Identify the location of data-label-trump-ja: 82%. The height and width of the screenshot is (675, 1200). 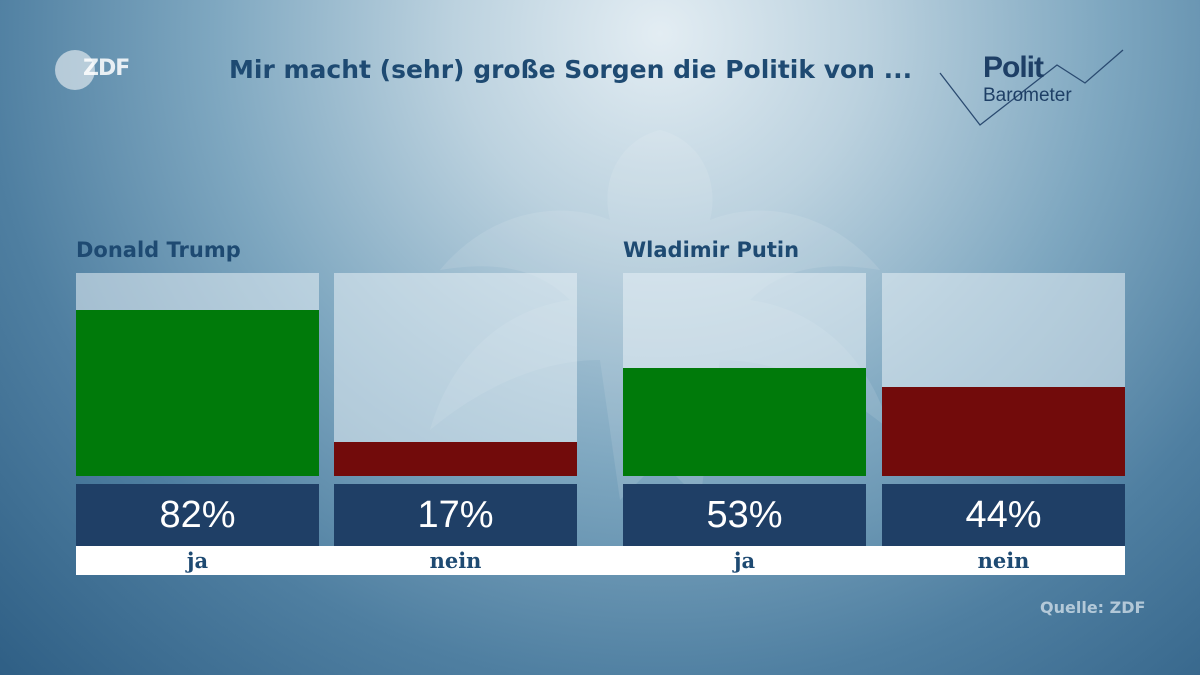
(197, 515).